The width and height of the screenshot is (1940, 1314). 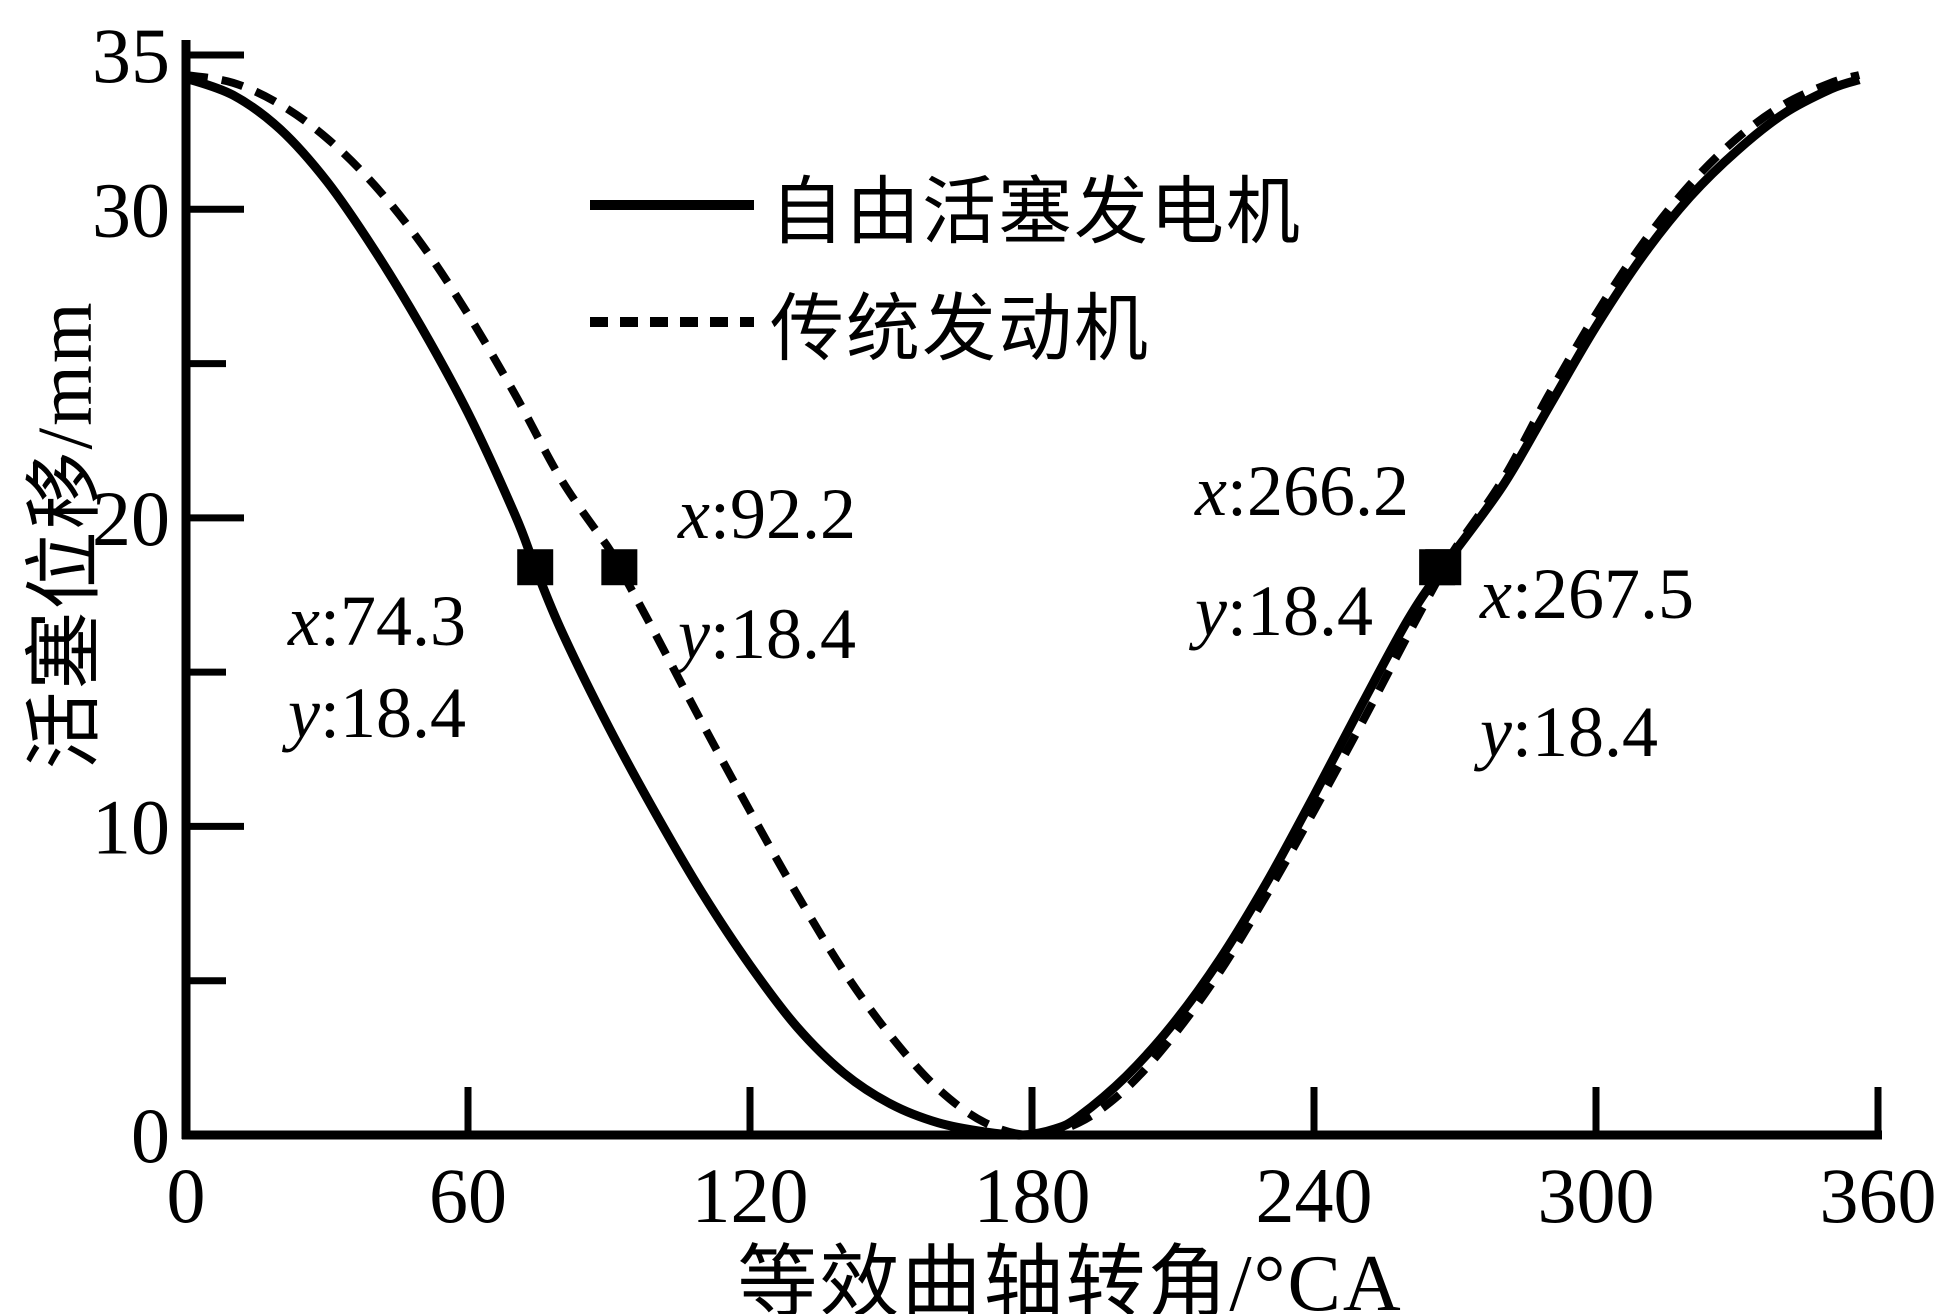 I want to click on annotation-x74.3-line2: y:18.4, so click(x=377, y=713).